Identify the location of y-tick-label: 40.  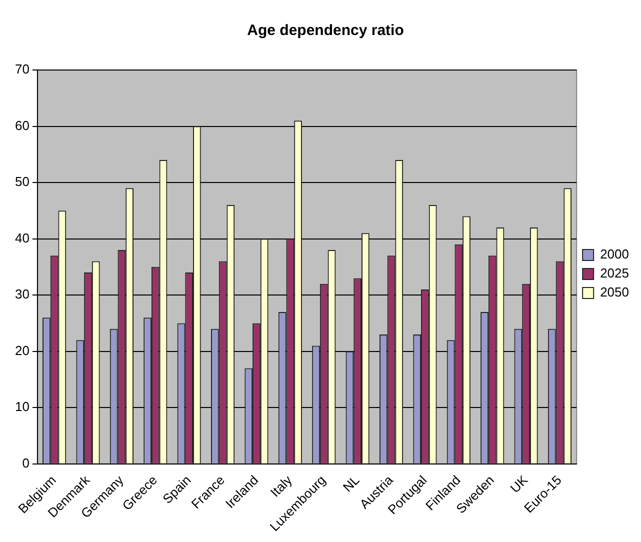
(22, 238).